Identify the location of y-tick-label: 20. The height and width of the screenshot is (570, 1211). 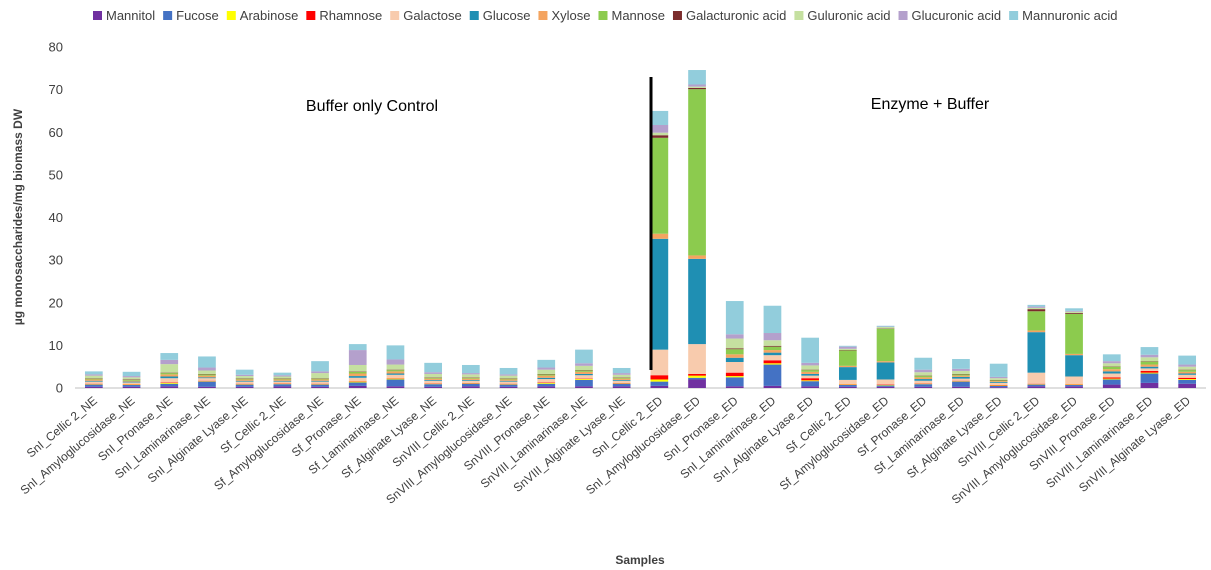
(56, 302).